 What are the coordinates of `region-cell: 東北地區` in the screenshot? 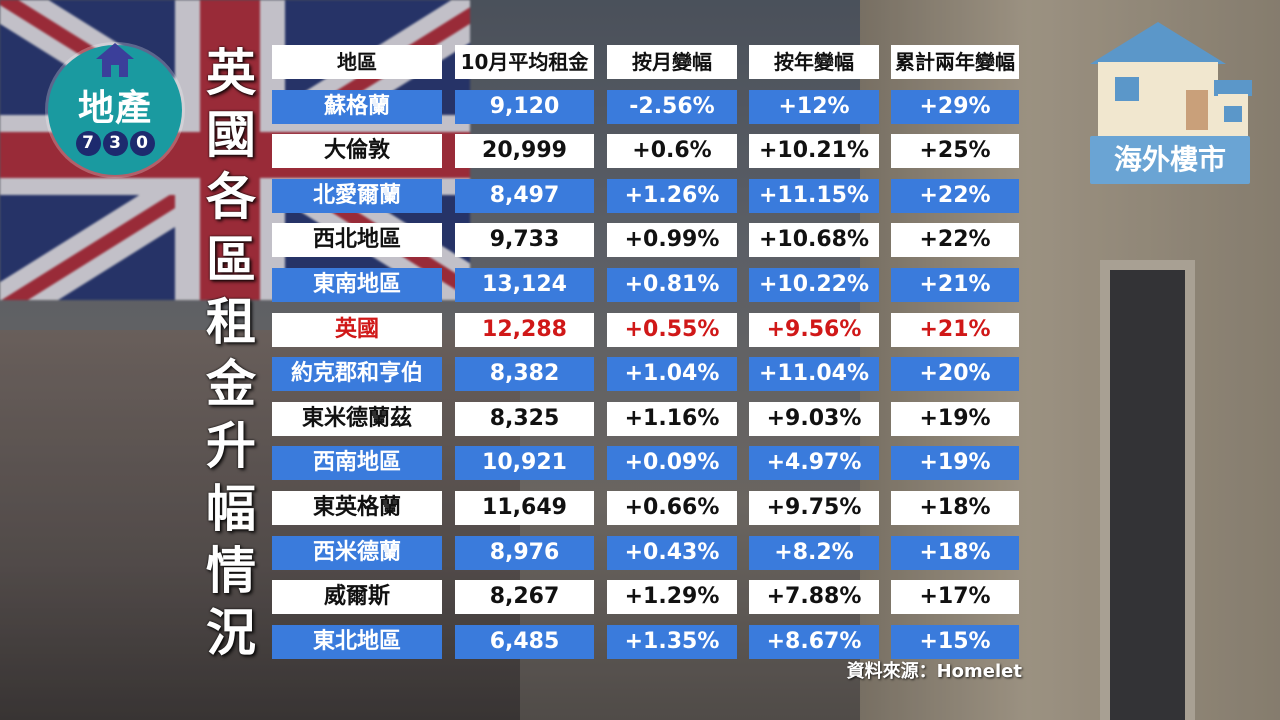 It's located at (357, 642).